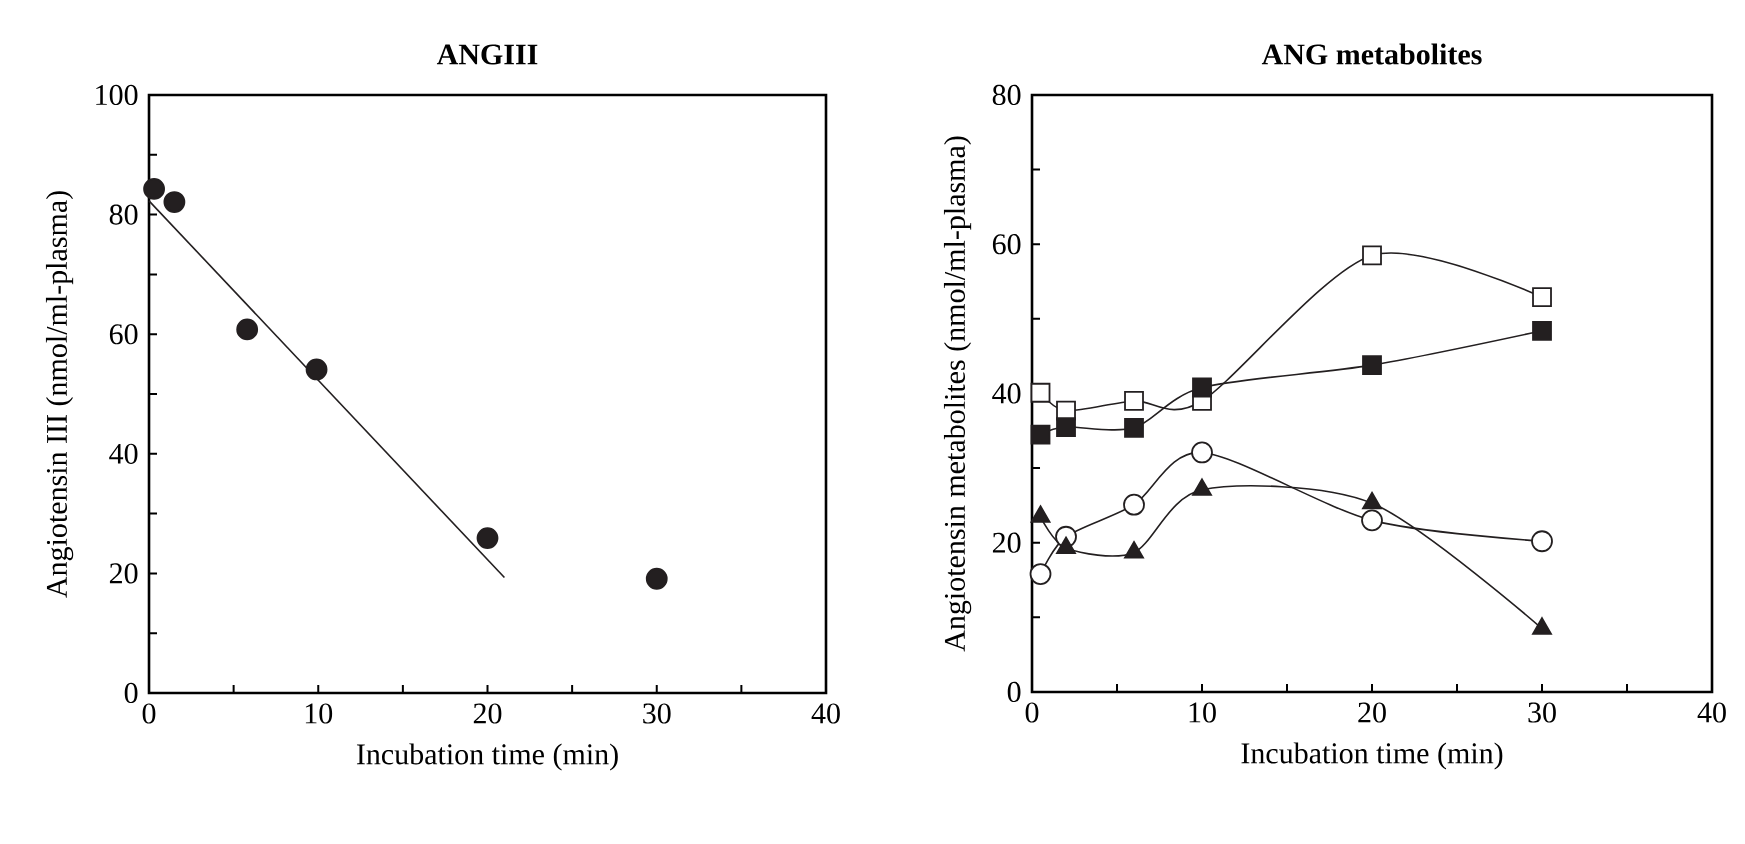 This screenshot has height=844, width=1745. What do you see at coordinates (487, 54) in the screenshot?
I see `chart-title: ANGIII` at bounding box center [487, 54].